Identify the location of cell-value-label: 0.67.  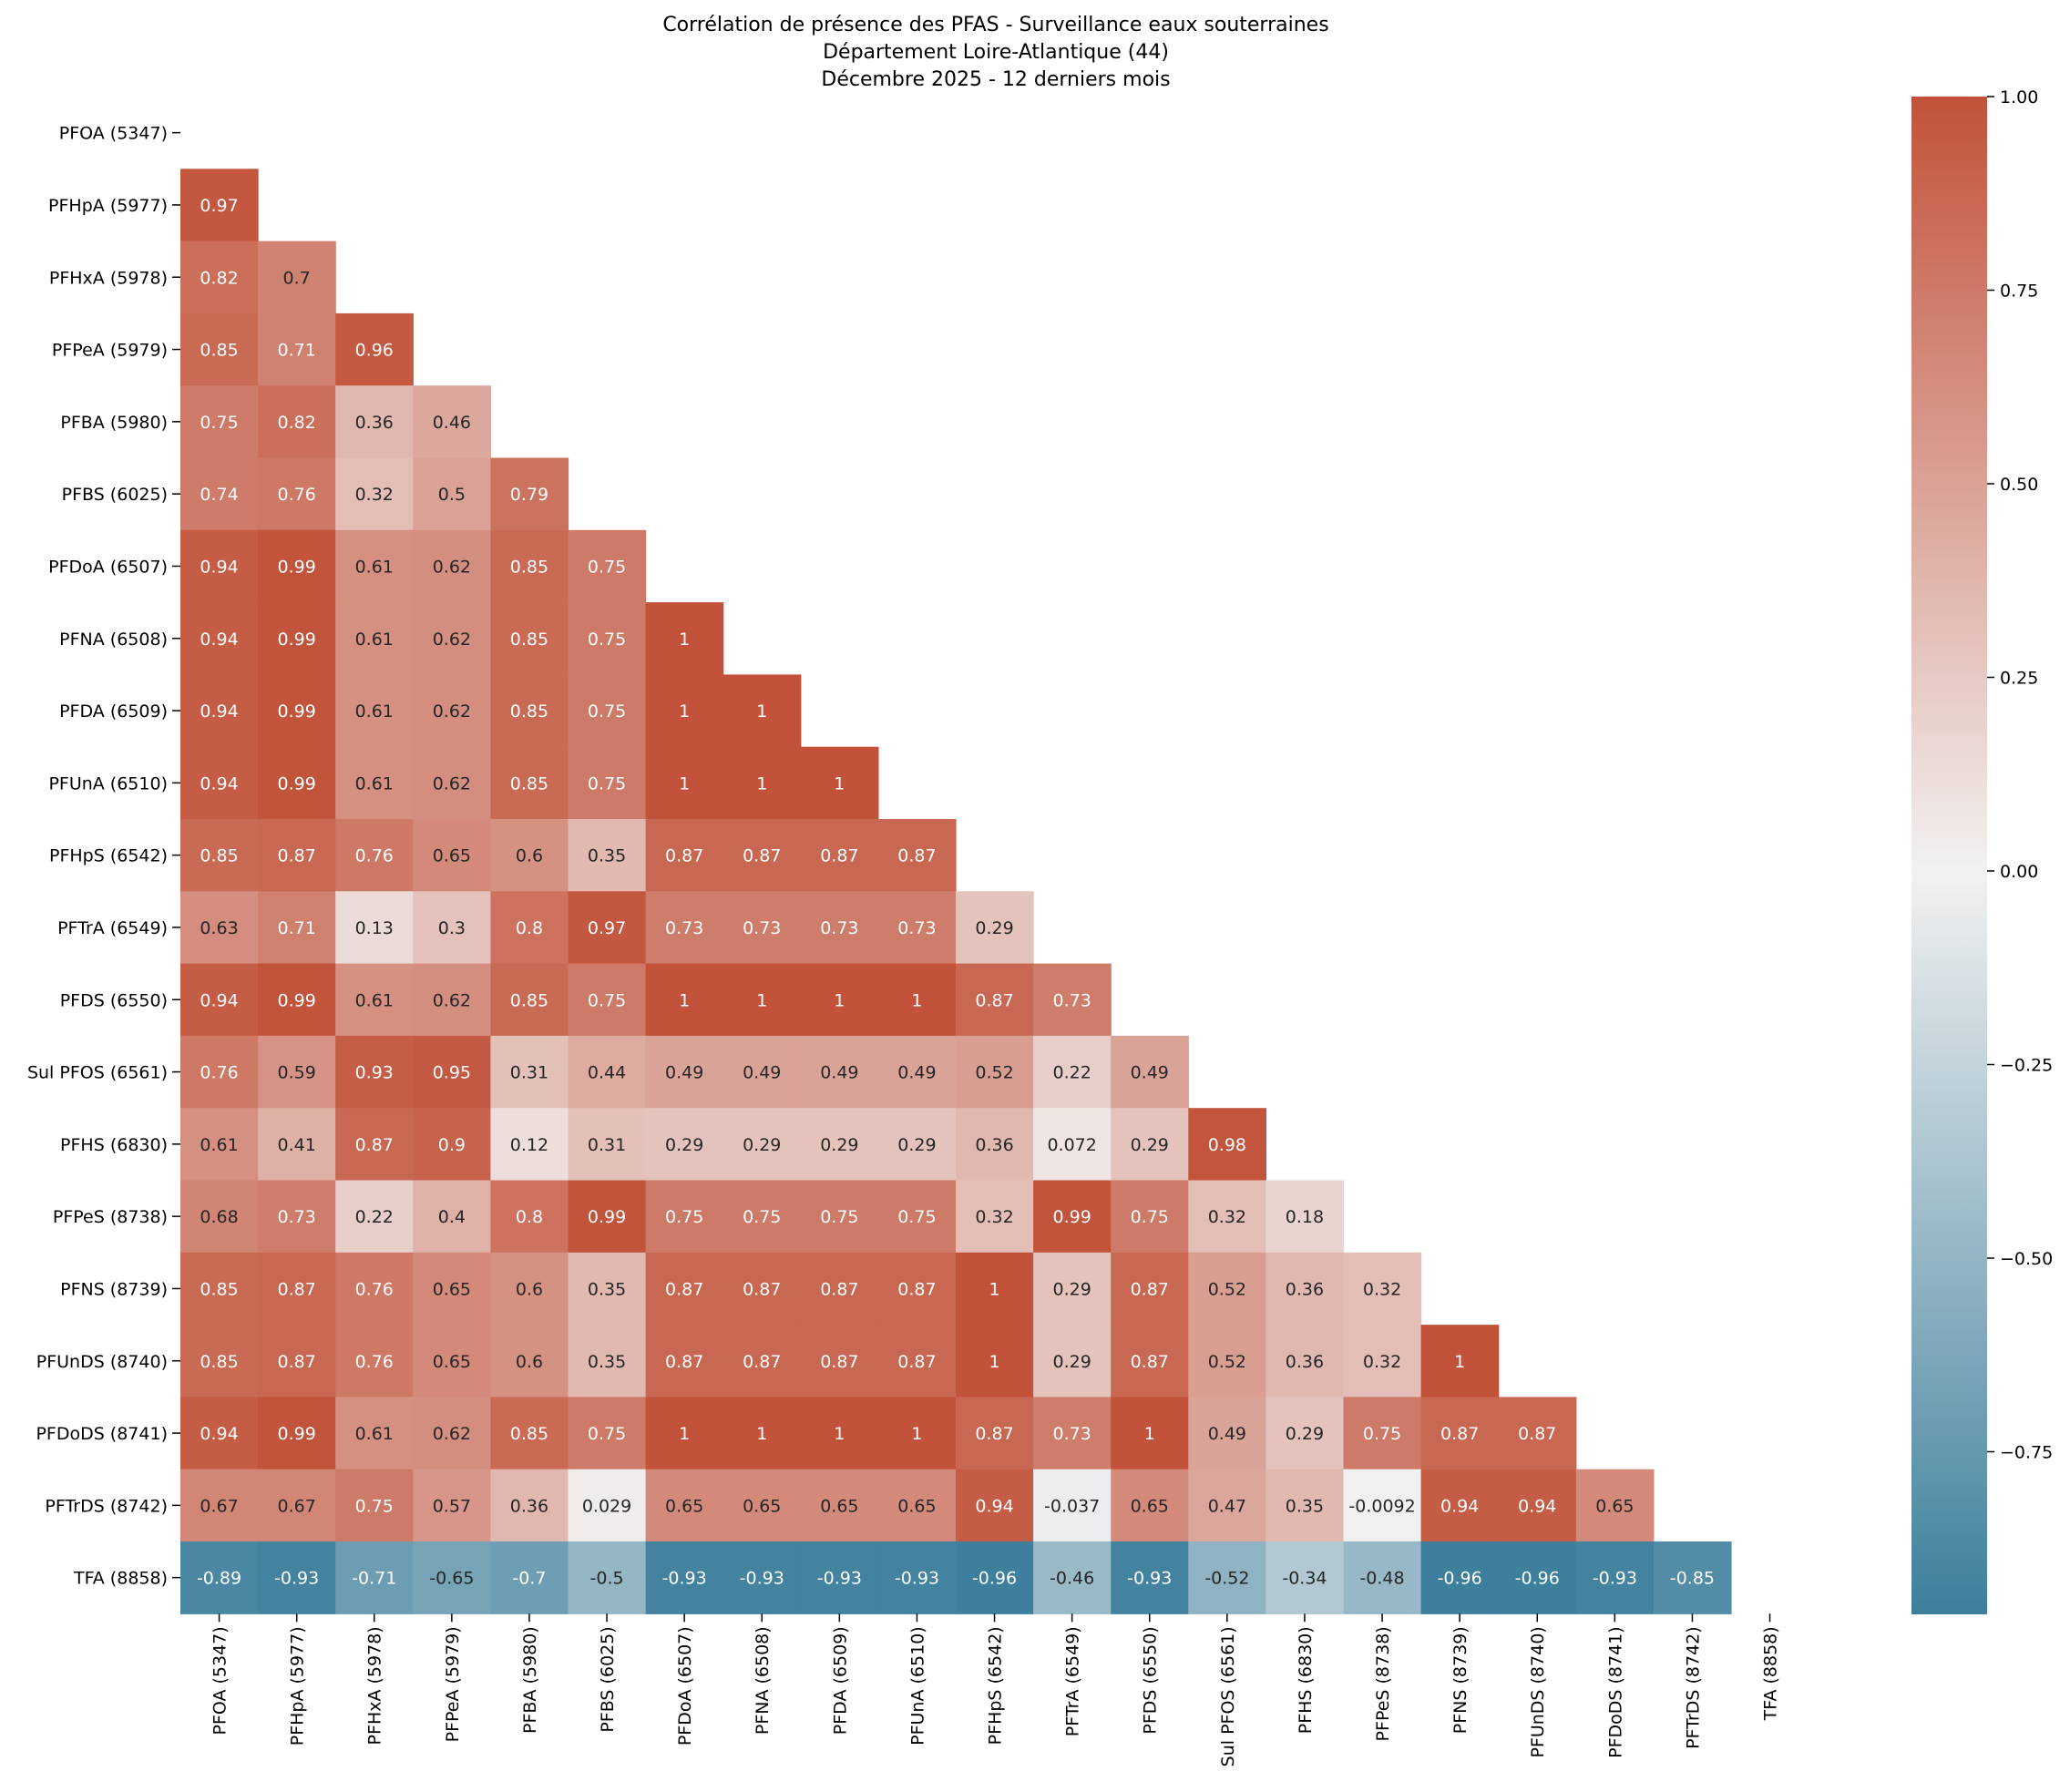
(296, 1506).